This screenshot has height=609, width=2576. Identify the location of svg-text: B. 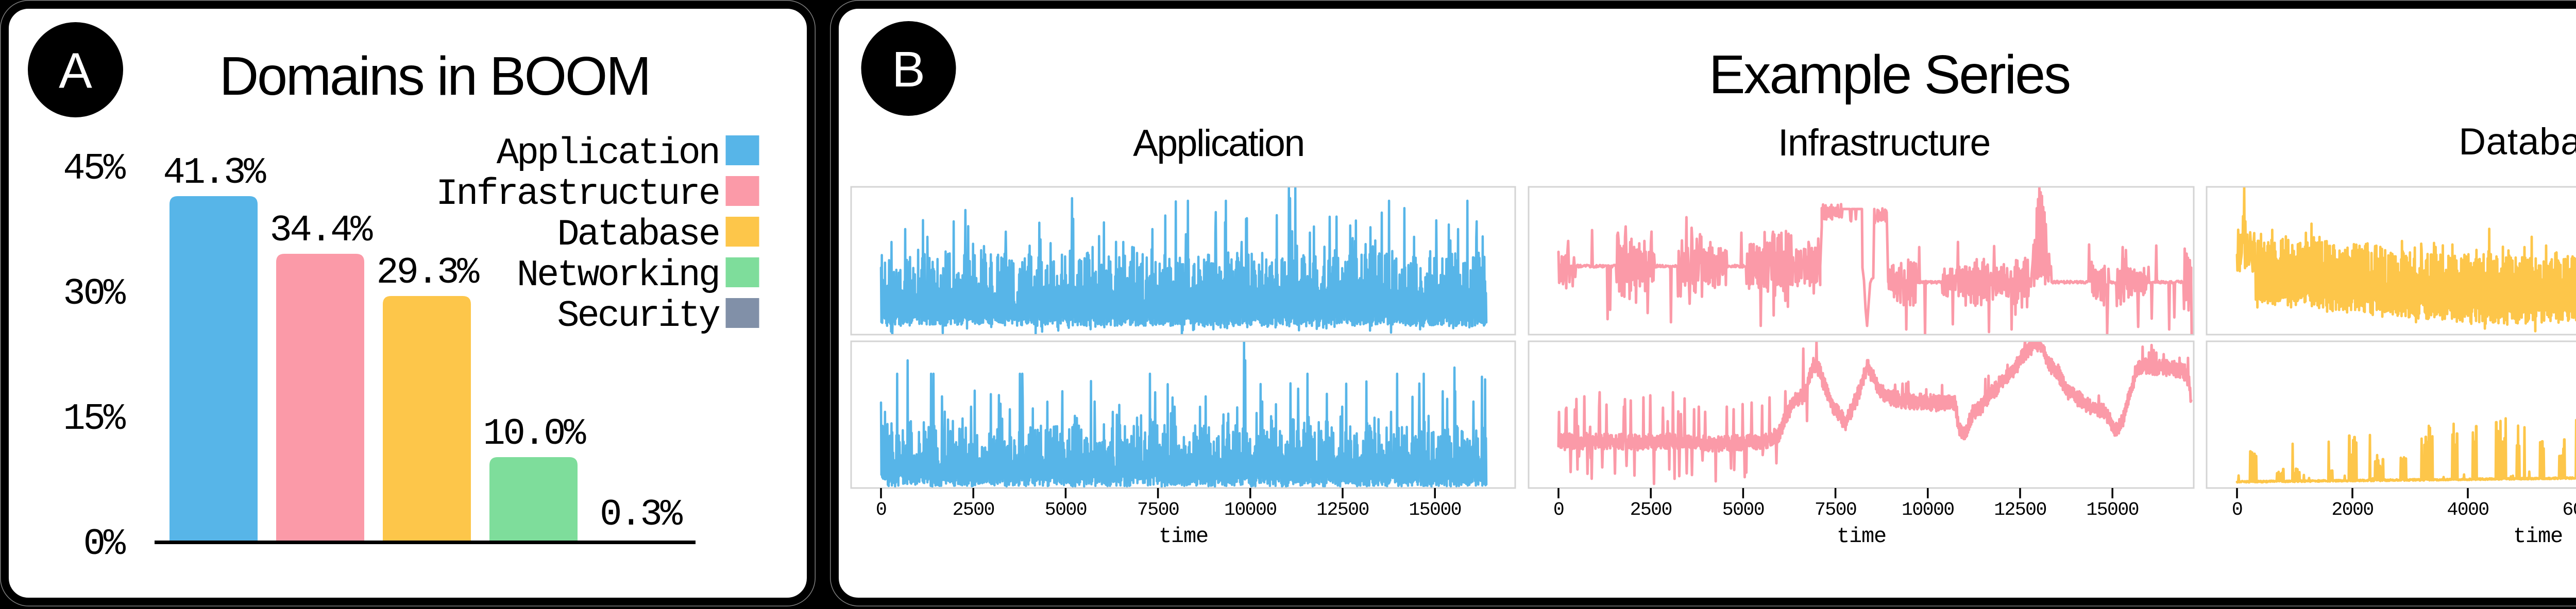
(908, 69).